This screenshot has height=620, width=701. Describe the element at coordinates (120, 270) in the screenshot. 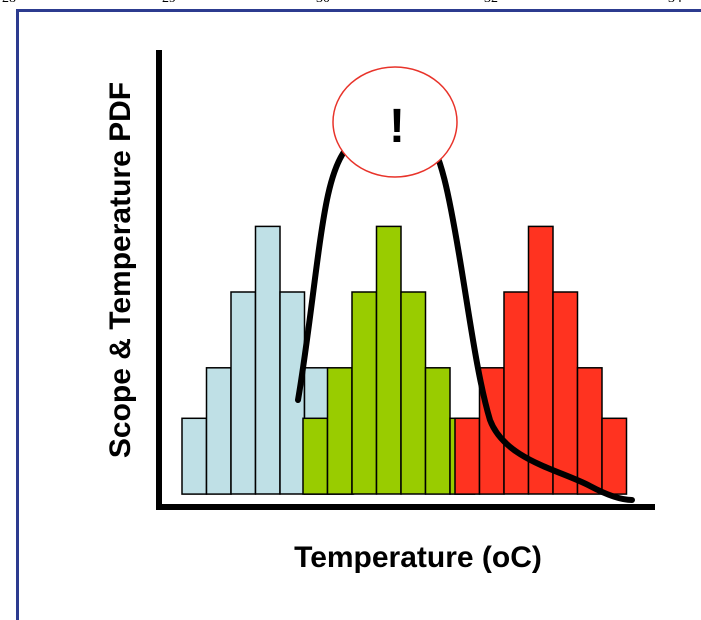

I see `y-axis-title: Scope & Temperature PDF` at that location.